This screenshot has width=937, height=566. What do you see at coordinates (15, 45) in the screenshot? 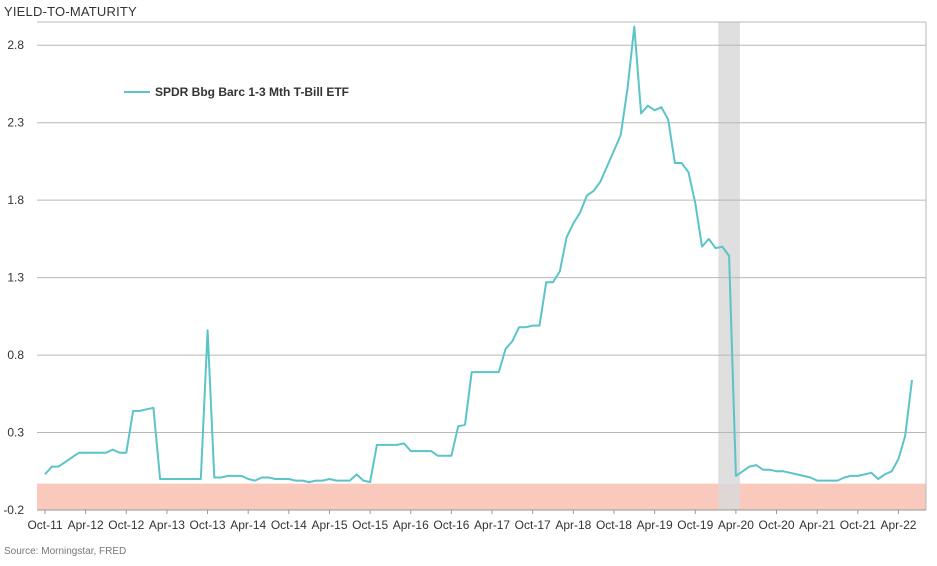
I see `y-tick-label: 2.8` at bounding box center [15, 45].